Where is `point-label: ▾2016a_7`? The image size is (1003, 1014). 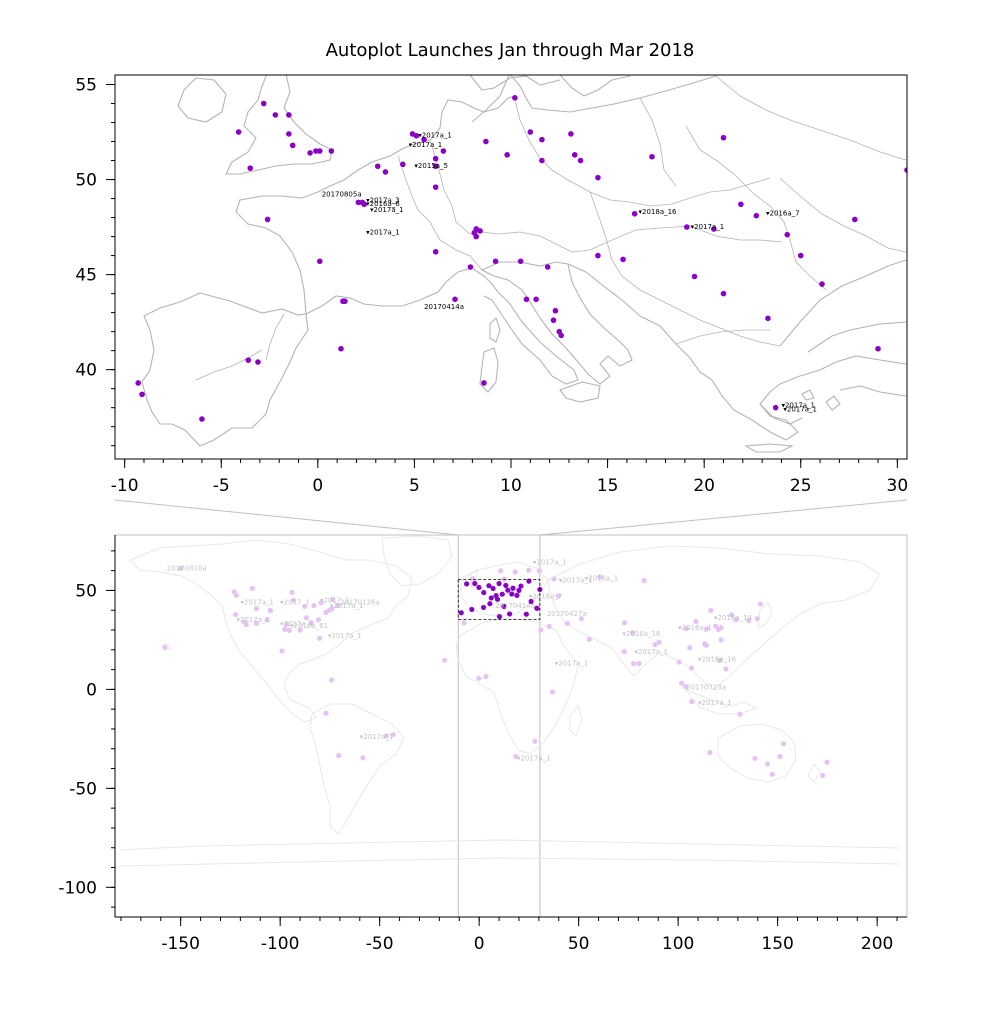
point-label: ▾2016a_7 is located at coordinates (783, 214).